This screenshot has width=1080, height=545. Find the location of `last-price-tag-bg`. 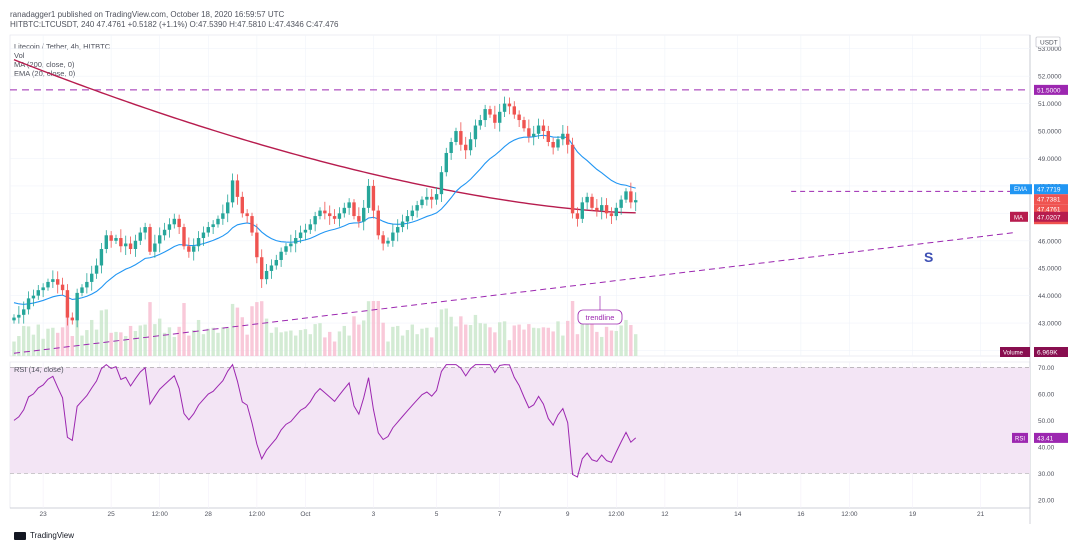

last-price-tag-bg is located at coordinates (1051, 199).